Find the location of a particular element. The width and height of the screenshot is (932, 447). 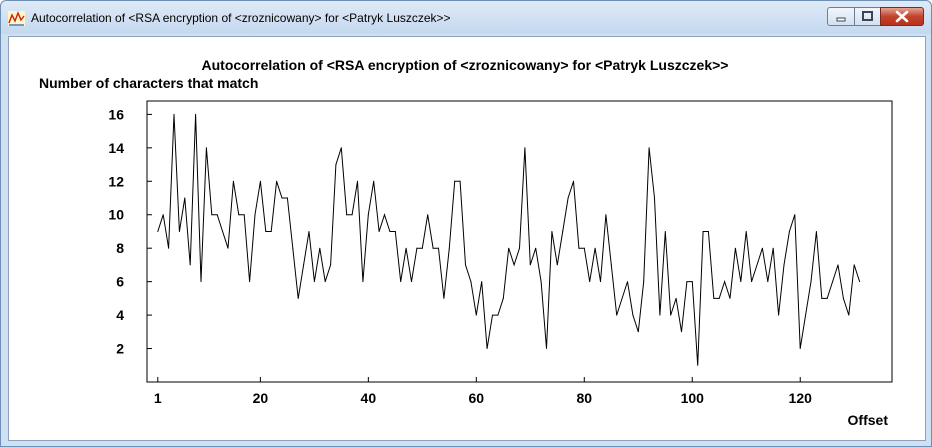

maximize-icon is located at coordinates (867, 16).